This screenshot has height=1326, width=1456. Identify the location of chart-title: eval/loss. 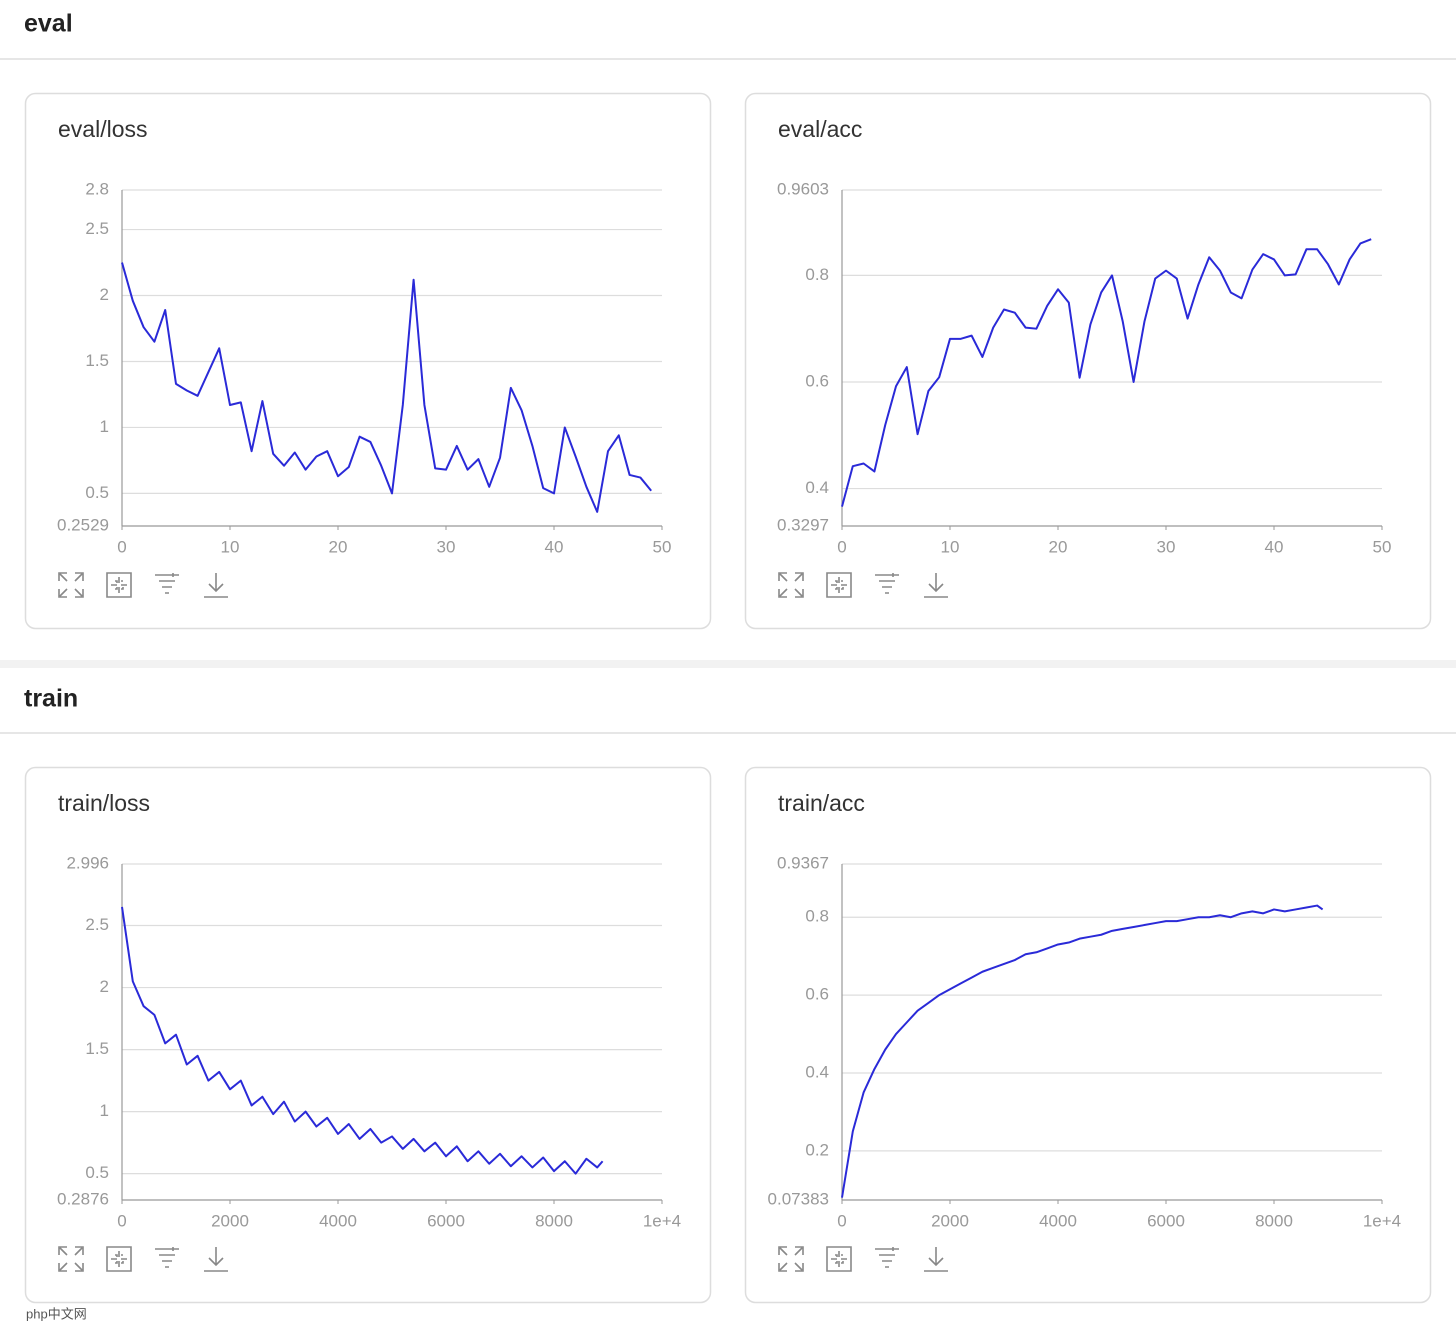
(102, 129).